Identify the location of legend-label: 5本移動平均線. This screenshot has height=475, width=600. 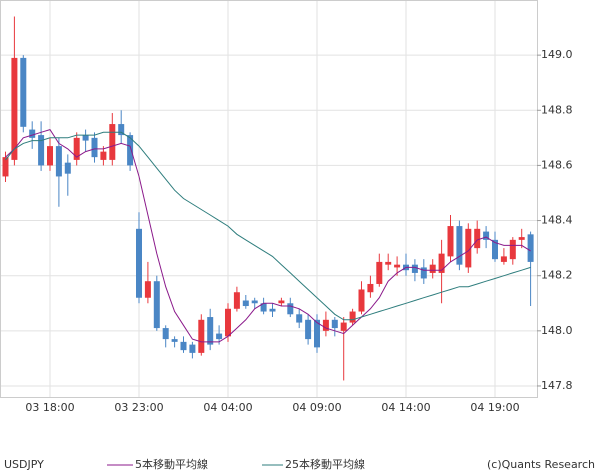
(171, 464).